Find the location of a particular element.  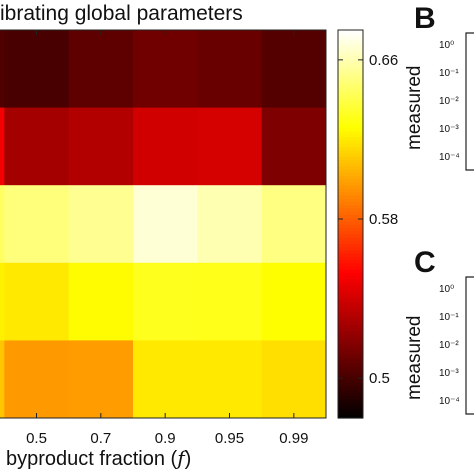

panel-c-tick: 10⁻¹ is located at coordinates (449, 317).